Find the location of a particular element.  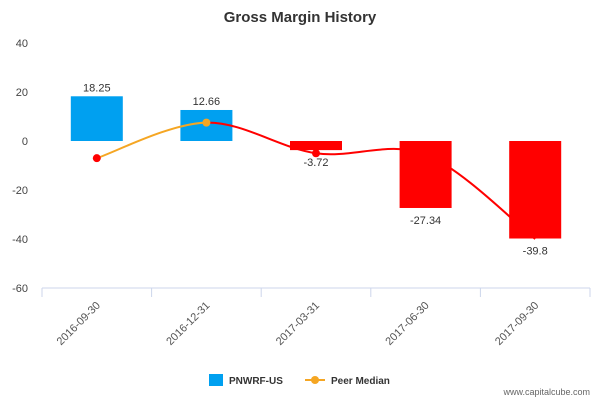

y-tick-label: 40 is located at coordinates (22, 44).